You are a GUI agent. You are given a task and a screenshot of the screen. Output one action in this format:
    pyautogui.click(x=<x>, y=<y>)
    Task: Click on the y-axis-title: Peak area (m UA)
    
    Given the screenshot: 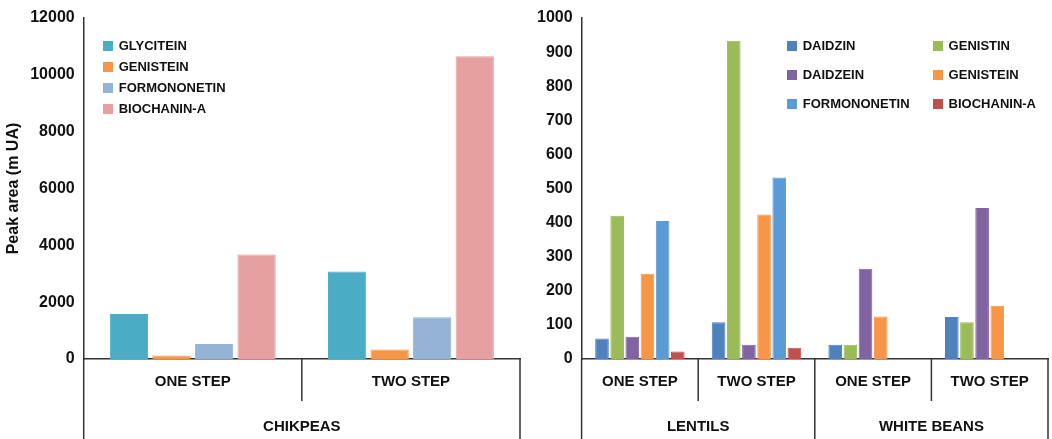 What is the action you would take?
    pyautogui.click(x=13, y=188)
    